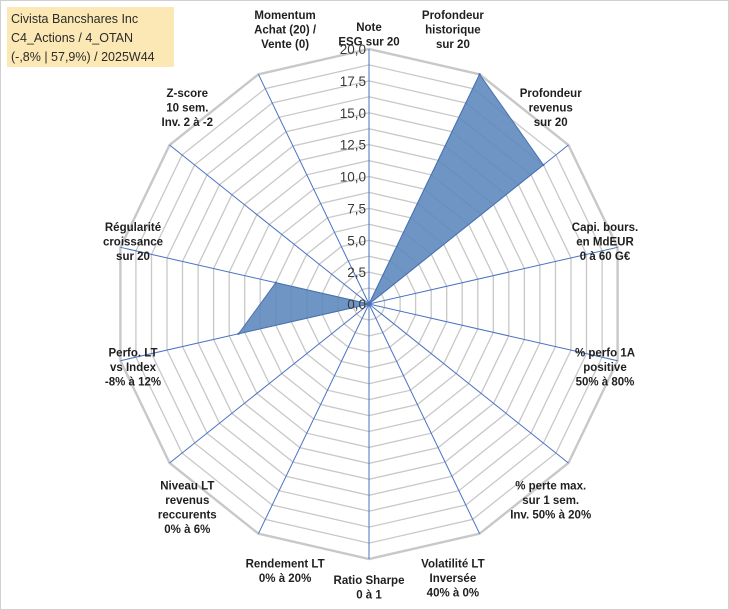 Image resolution: width=729 pixels, height=610 pixels. Describe the element at coordinates (356, 304) in the screenshot. I see `tick-label: 0,0` at that location.